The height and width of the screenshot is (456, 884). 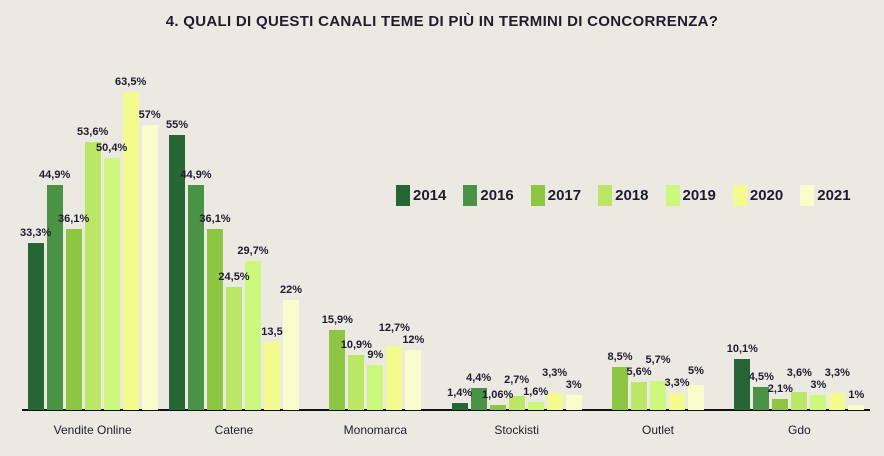 What do you see at coordinates (799, 430) in the screenshot?
I see `x-axis-label-gdo: Gdo` at bounding box center [799, 430].